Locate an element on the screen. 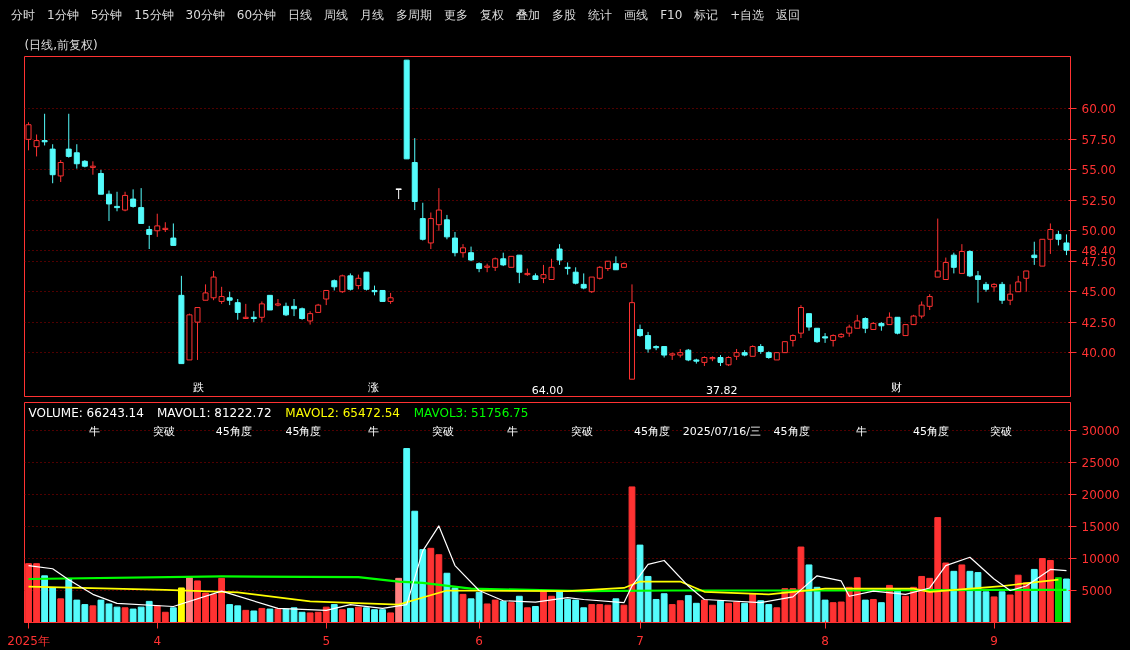 This screenshot has height=650, width=1130. text: MAVOL2: 65472.54 is located at coordinates (342, 412).